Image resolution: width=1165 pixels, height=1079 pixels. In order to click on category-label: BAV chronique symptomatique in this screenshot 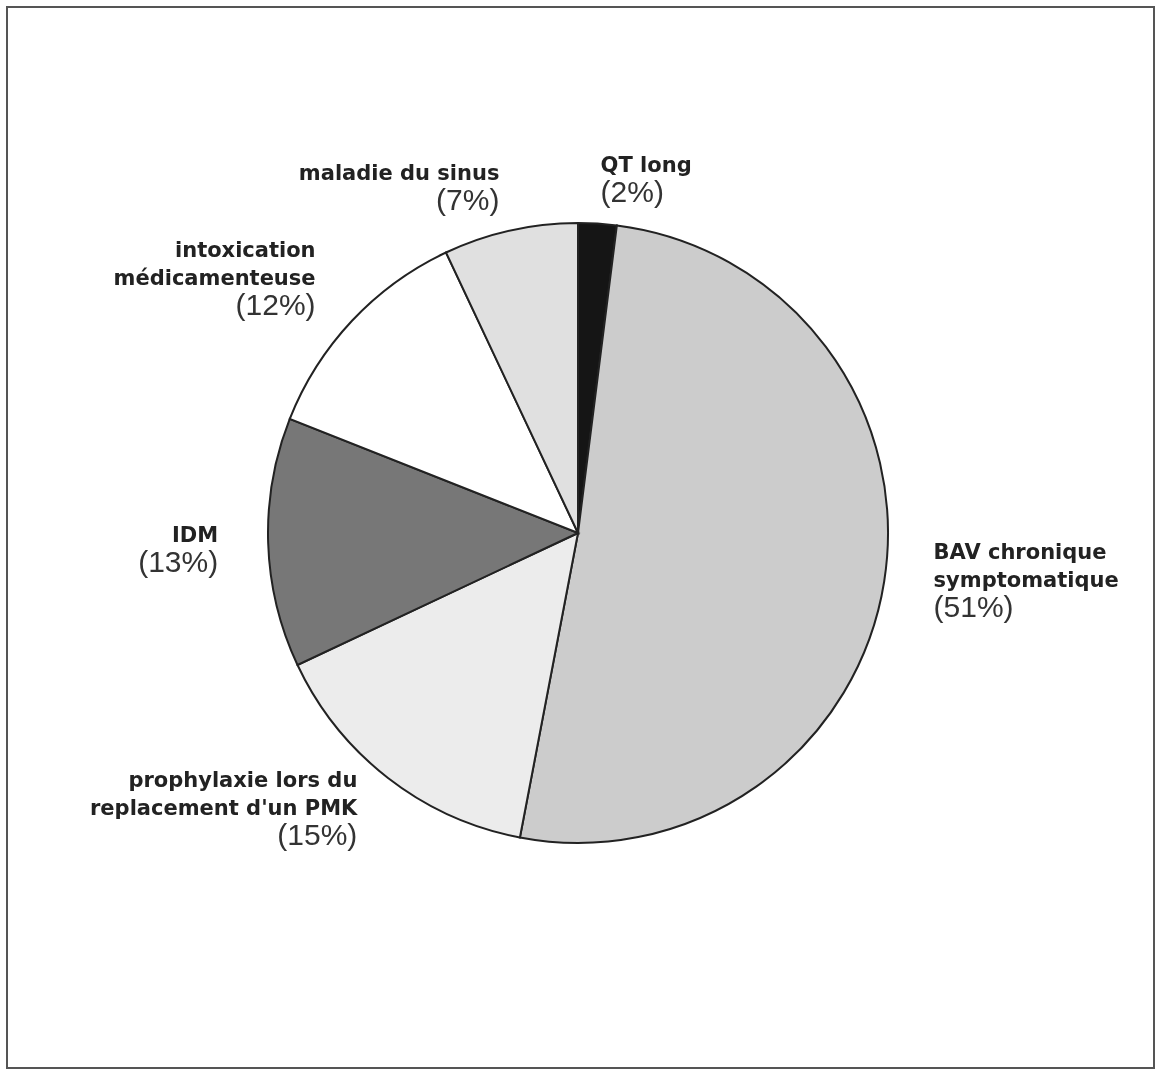, I will do `click(1026, 566)`.